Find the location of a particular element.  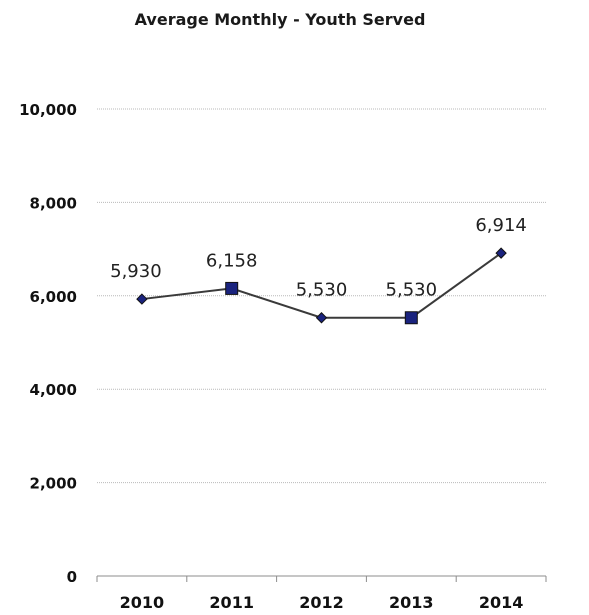

y-tick-label: 10,000 is located at coordinates (48, 110).